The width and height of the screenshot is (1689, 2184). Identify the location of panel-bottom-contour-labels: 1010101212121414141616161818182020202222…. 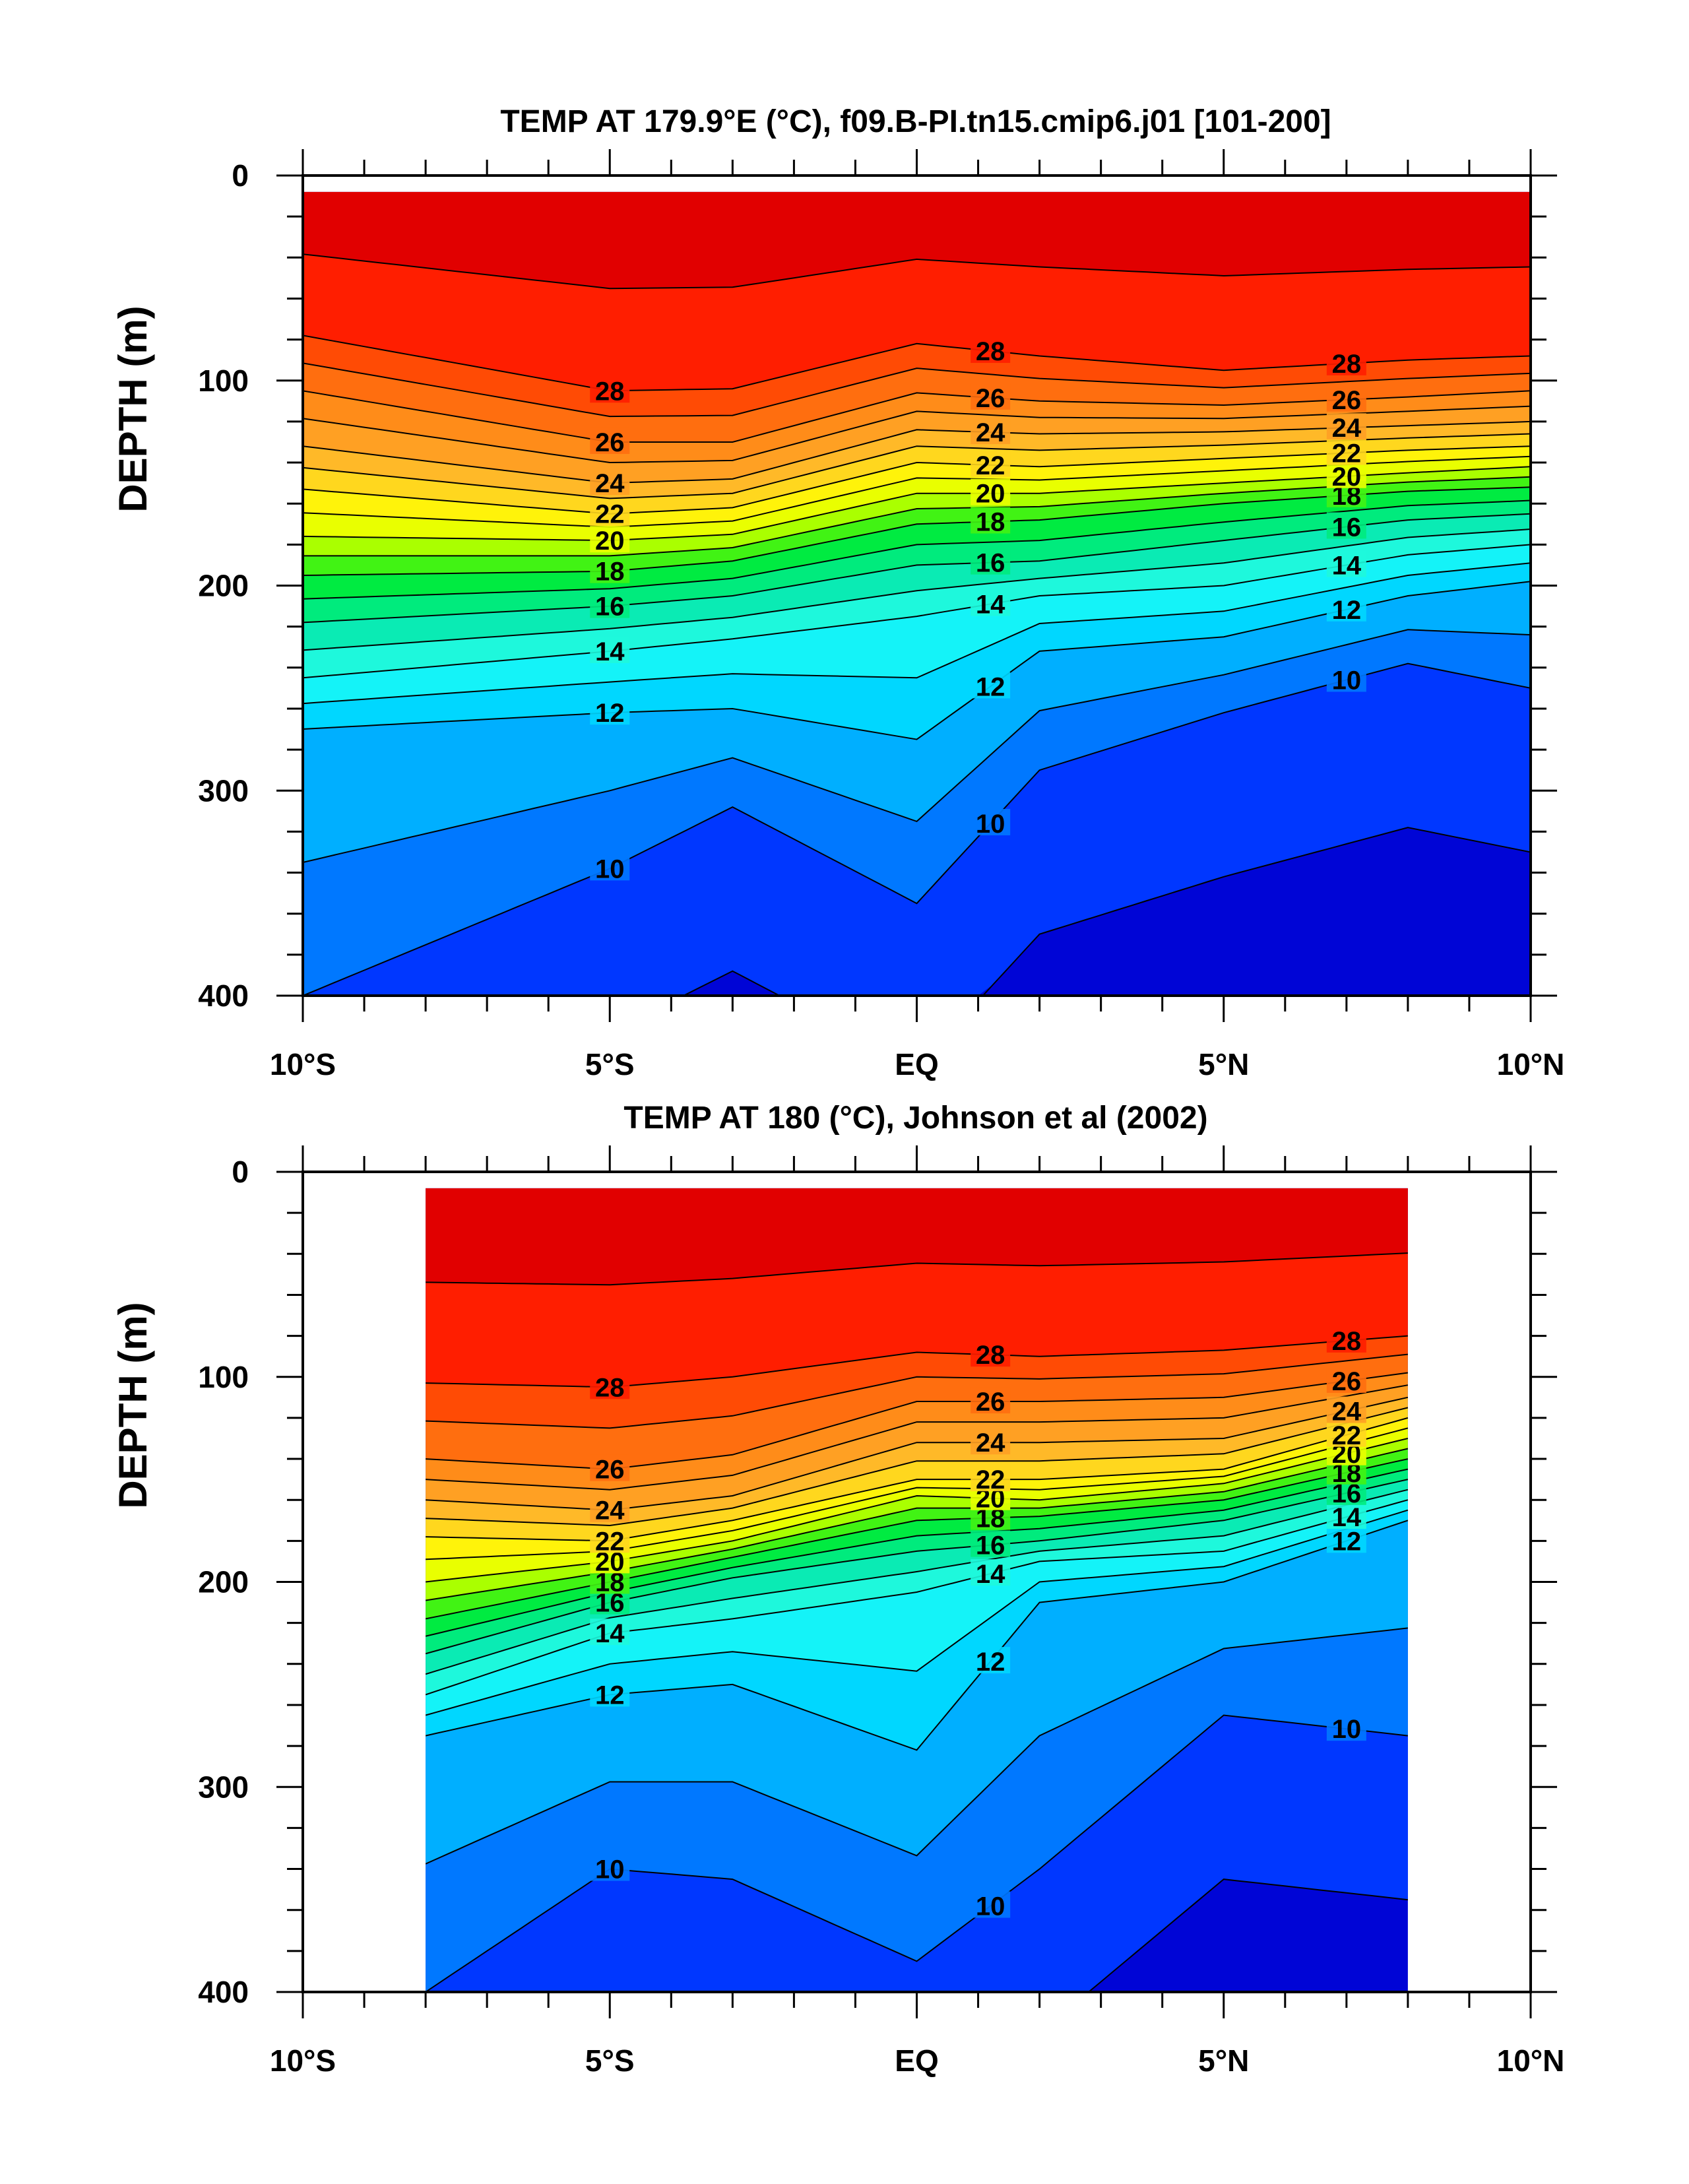
(978, 1623).